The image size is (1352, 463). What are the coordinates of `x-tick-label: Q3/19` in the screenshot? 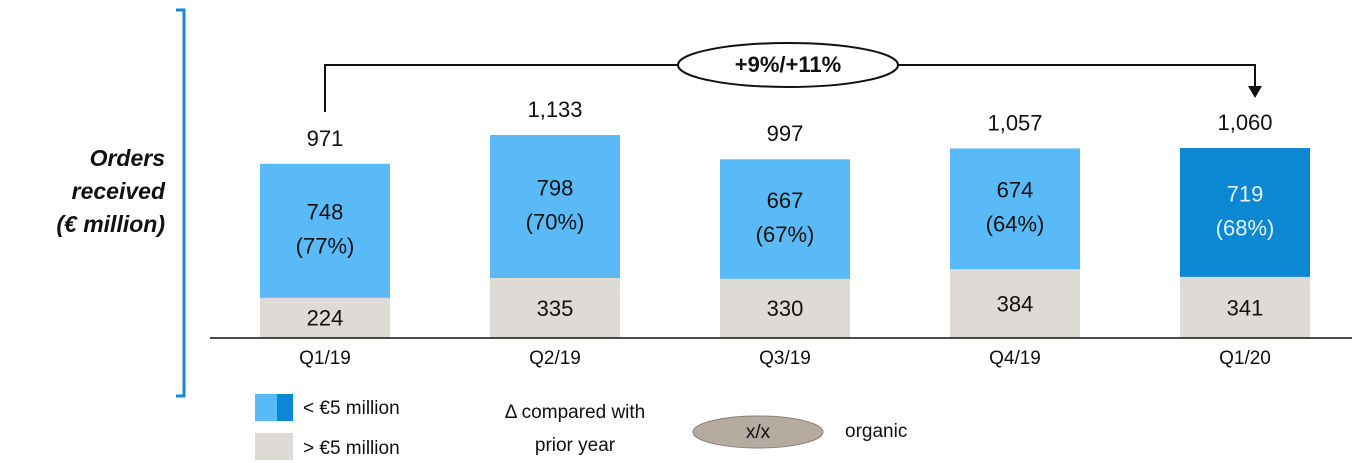 It's located at (785, 358).